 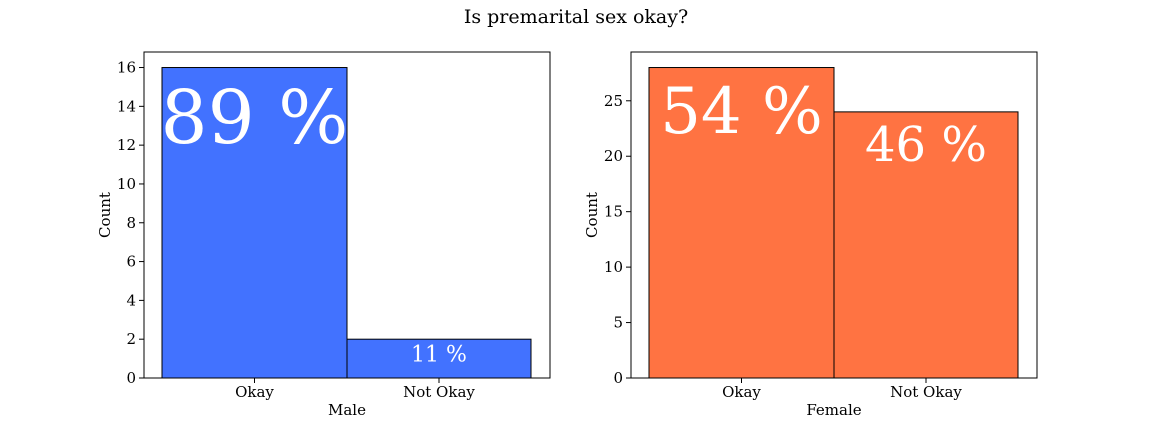 What do you see at coordinates (347, 410) in the screenshot?
I see `x-axis-label: Male` at bounding box center [347, 410].